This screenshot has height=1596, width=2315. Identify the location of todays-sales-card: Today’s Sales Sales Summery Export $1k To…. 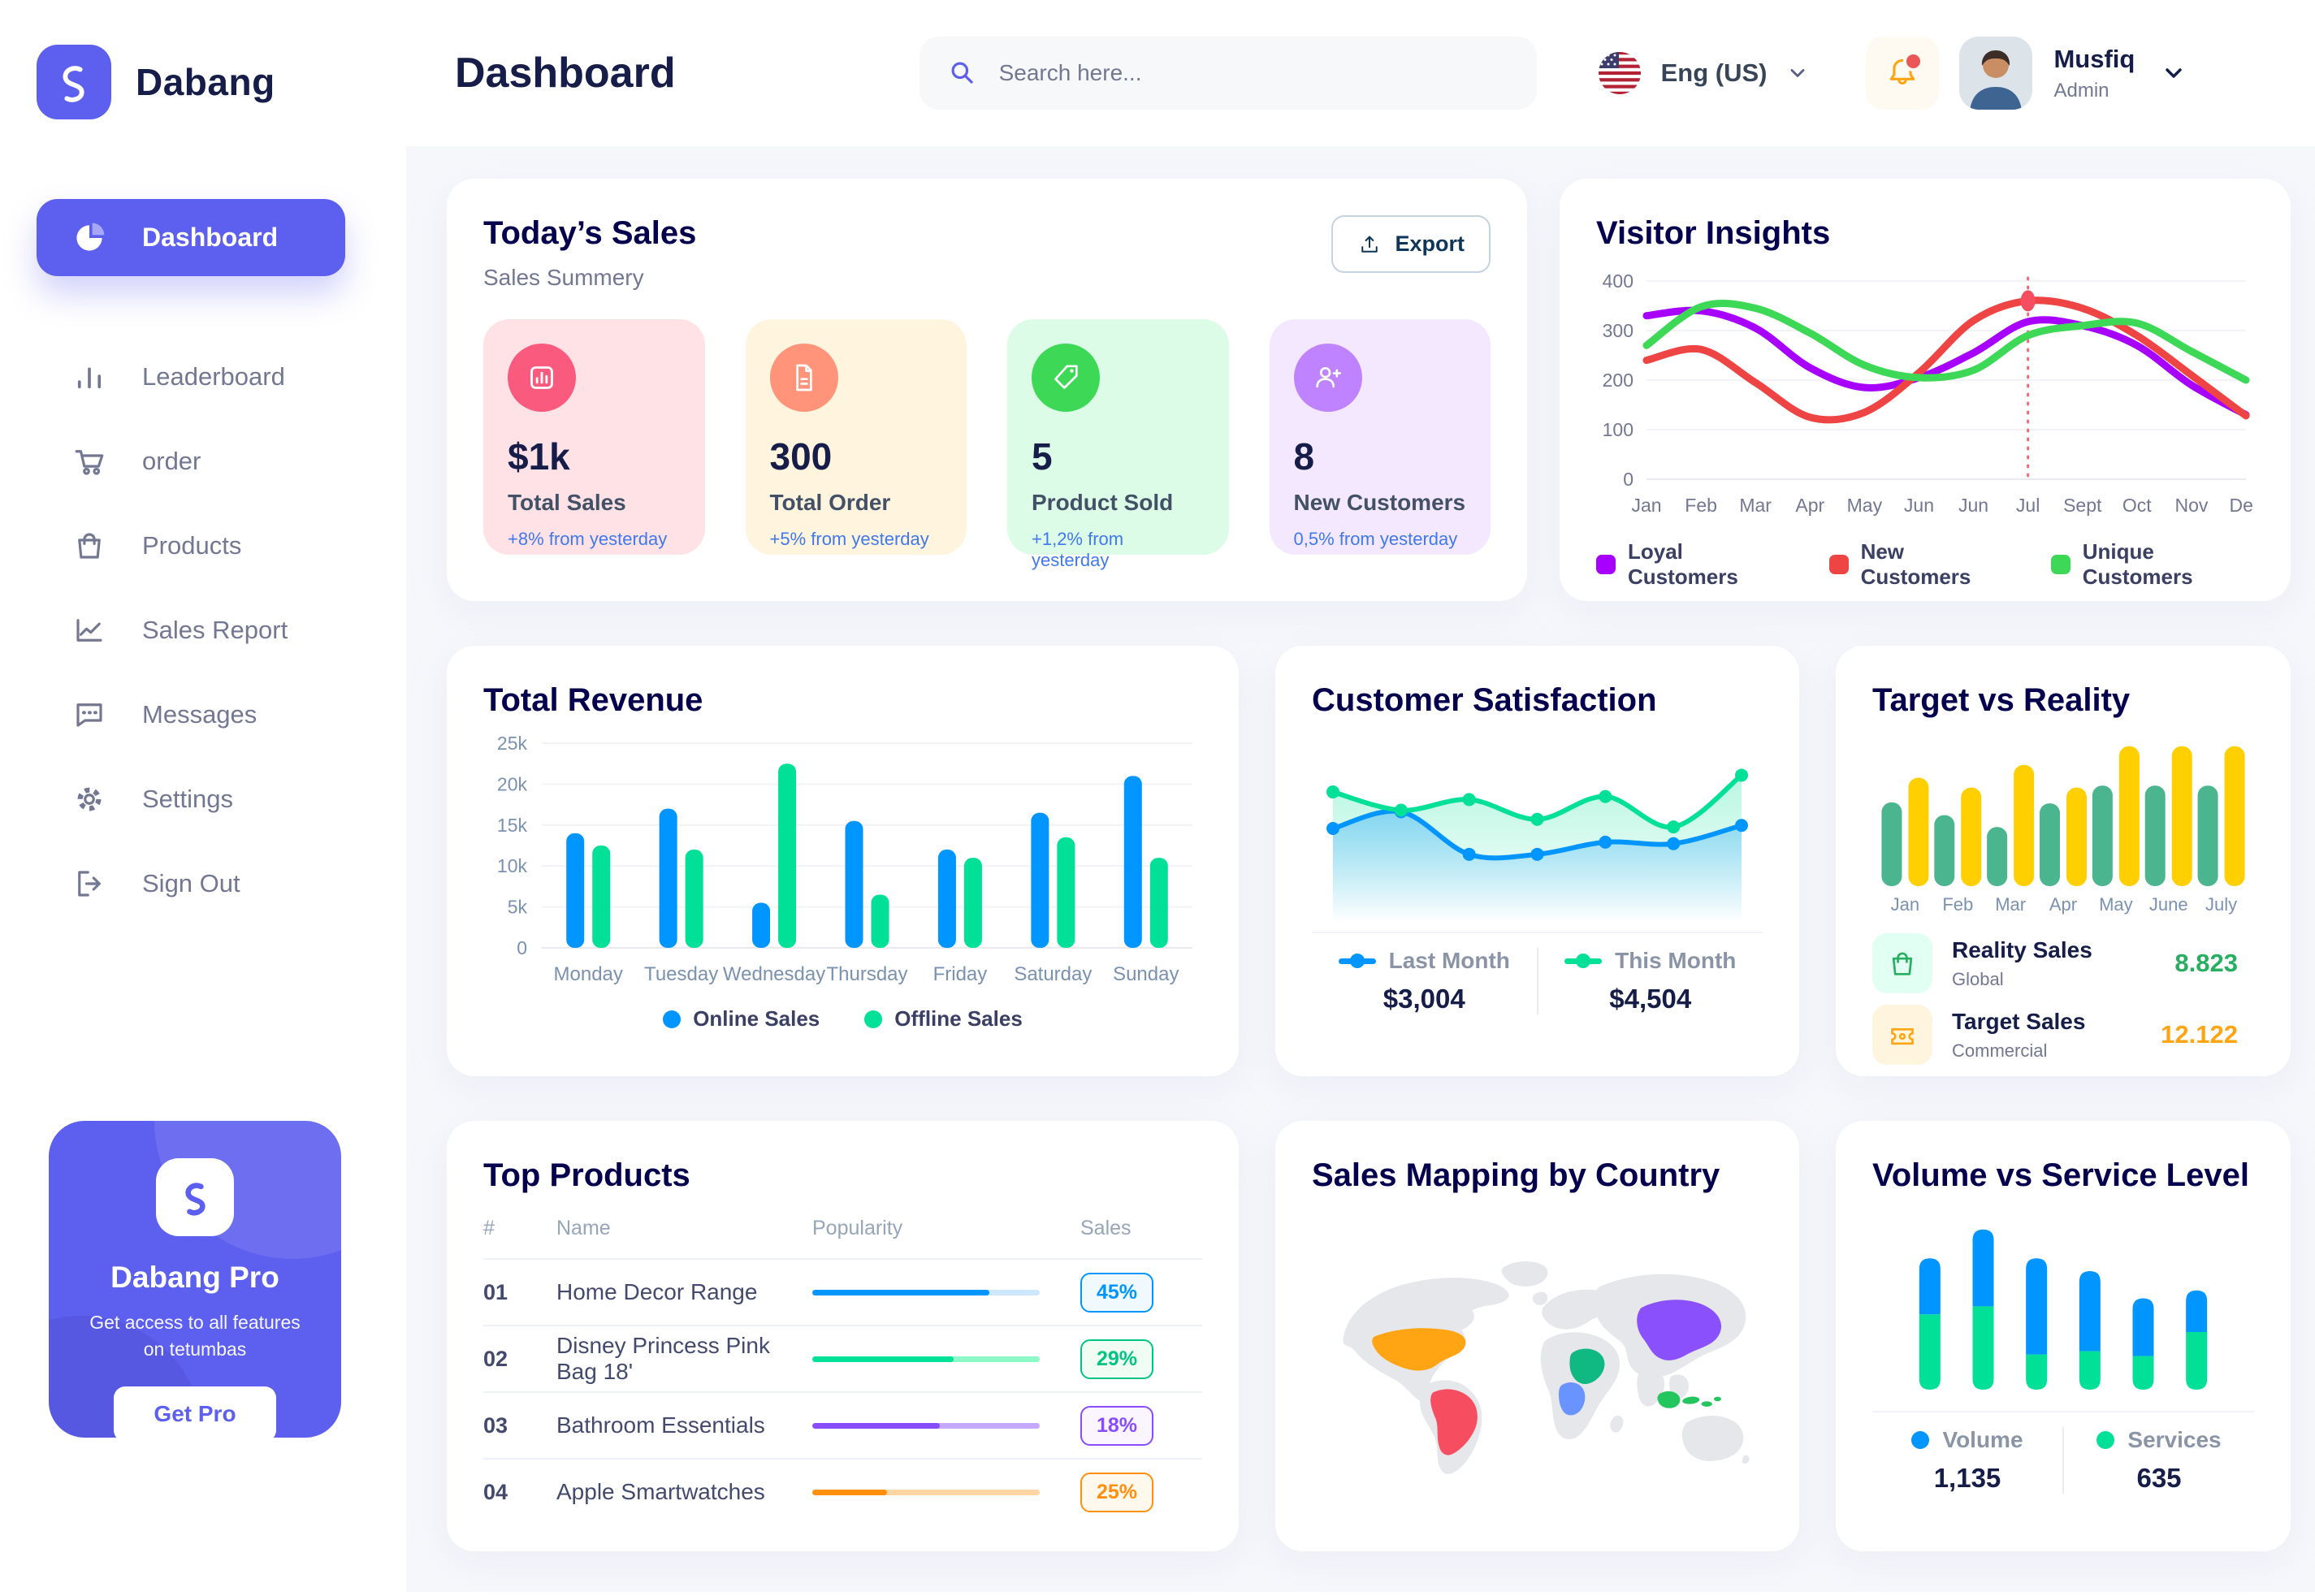
(987, 390).